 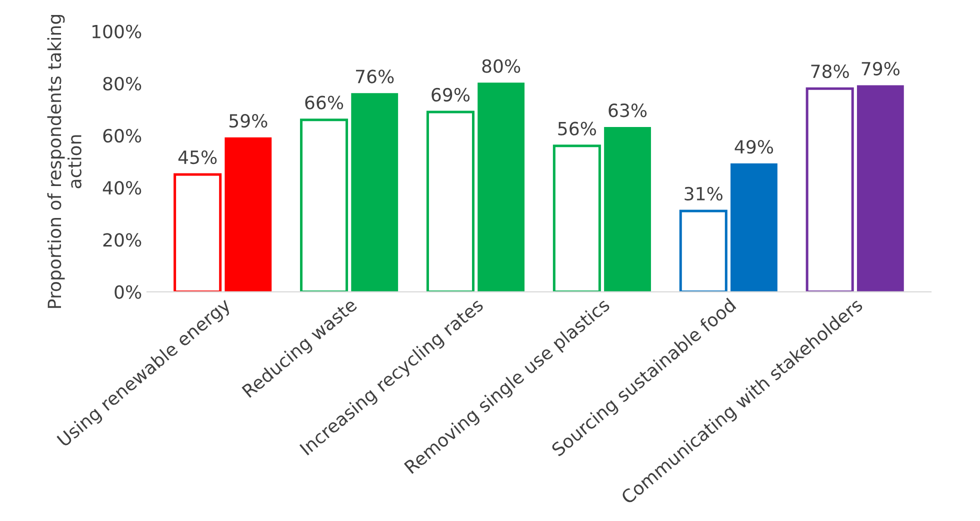 I want to click on data-label: 49%, so click(x=754, y=147).